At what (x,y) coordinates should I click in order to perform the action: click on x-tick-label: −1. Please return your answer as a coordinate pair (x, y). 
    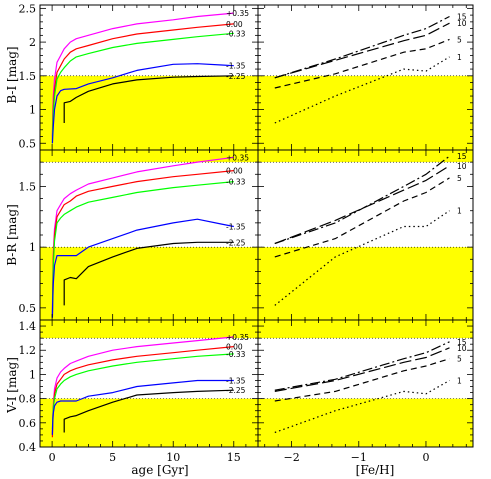
    Looking at the image, I should click on (359, 457).